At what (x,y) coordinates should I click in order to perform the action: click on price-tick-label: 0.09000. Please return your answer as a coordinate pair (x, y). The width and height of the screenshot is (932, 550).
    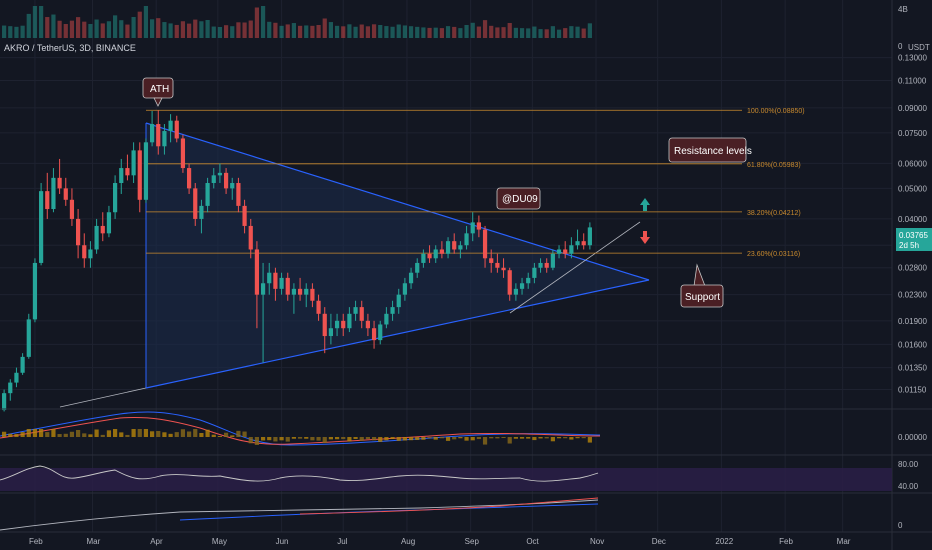
    Looking at the image, I should click on (912, 108).